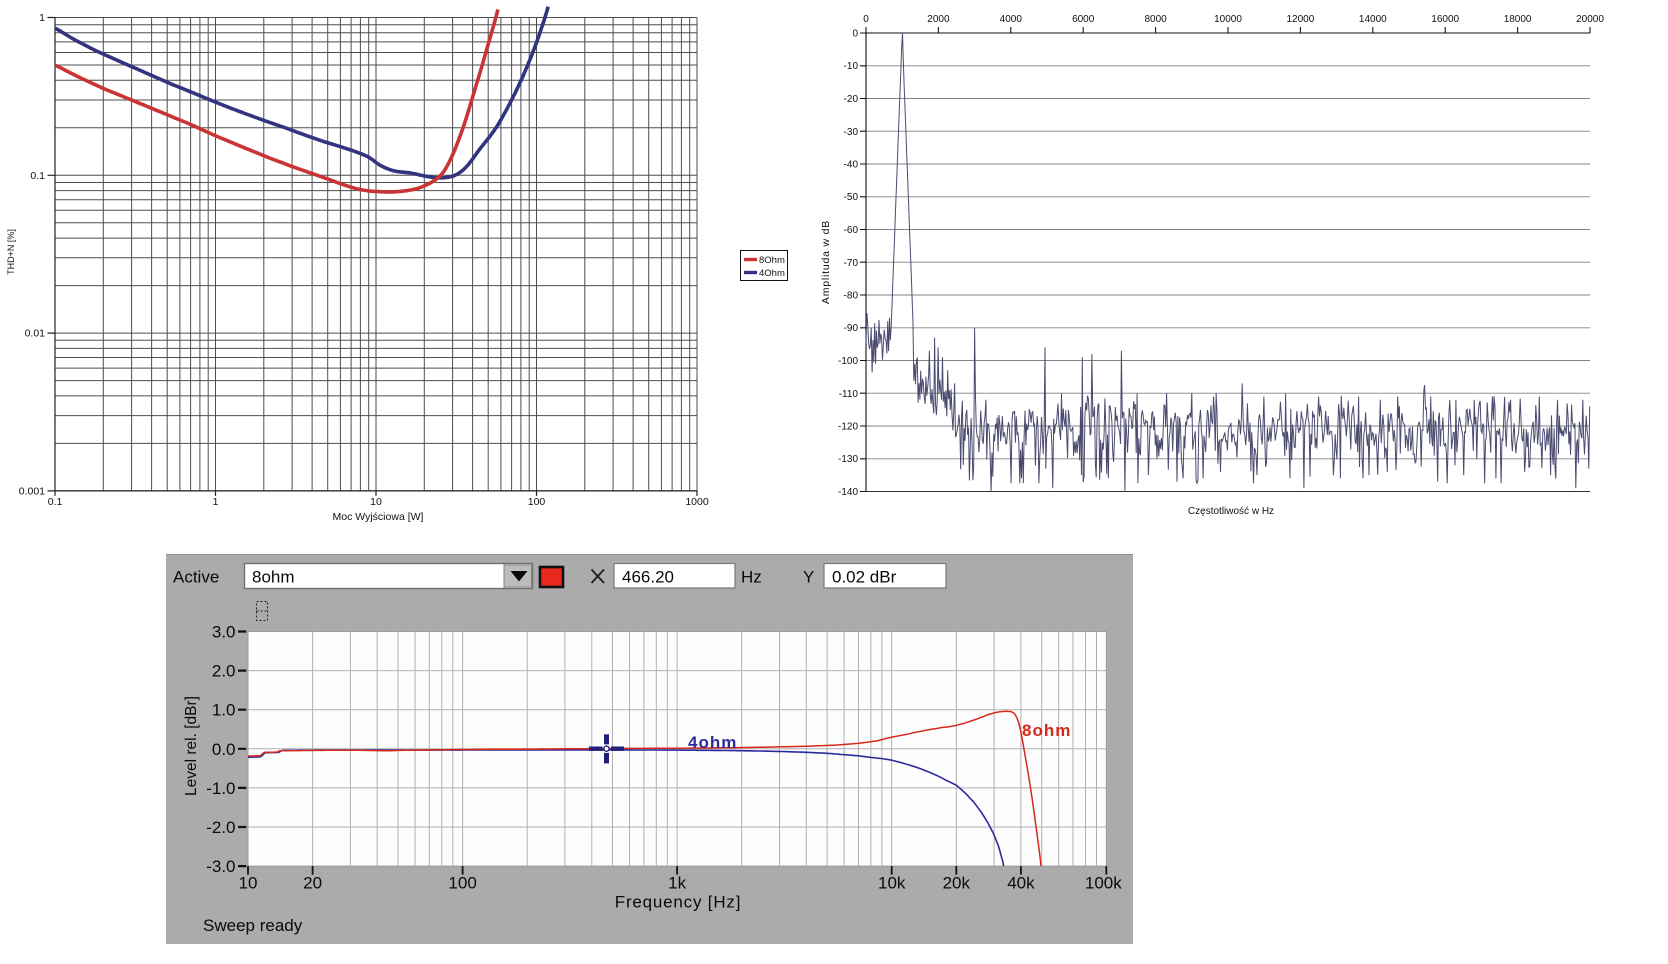  Describe the element at coordinates (224, 710) in the screenshot. I see `svg-text: 1.0` at that location.